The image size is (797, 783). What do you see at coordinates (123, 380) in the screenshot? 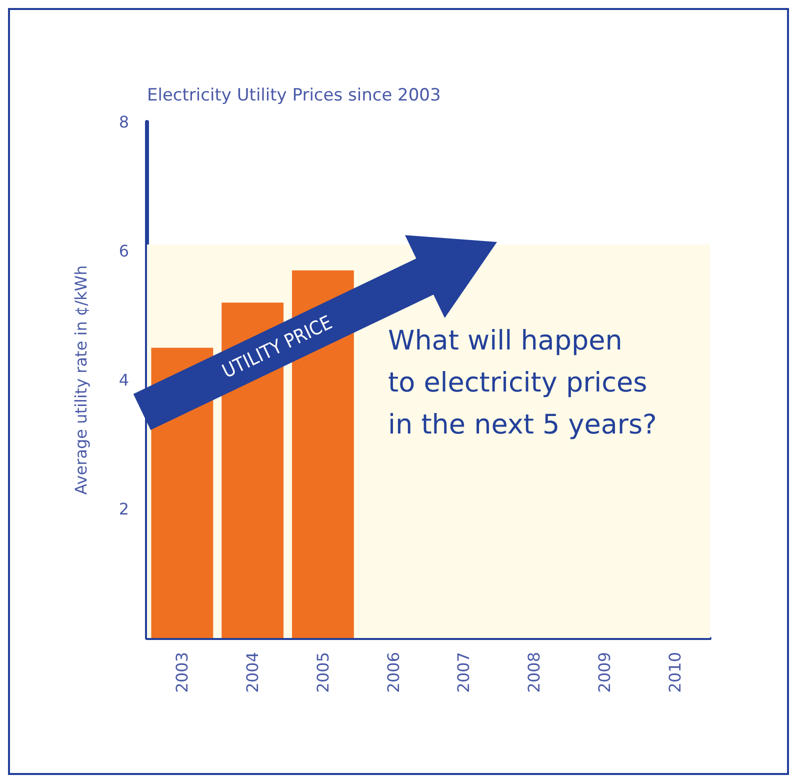
I see `y-tick-label: 4` at bounding box center [123, 380].